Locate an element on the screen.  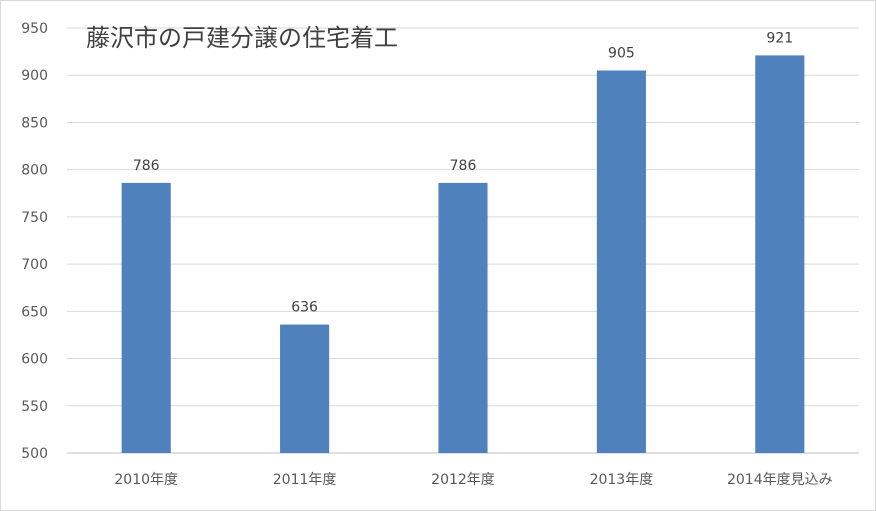
y-tick-label: 750 is located at coordinates (34, 218).